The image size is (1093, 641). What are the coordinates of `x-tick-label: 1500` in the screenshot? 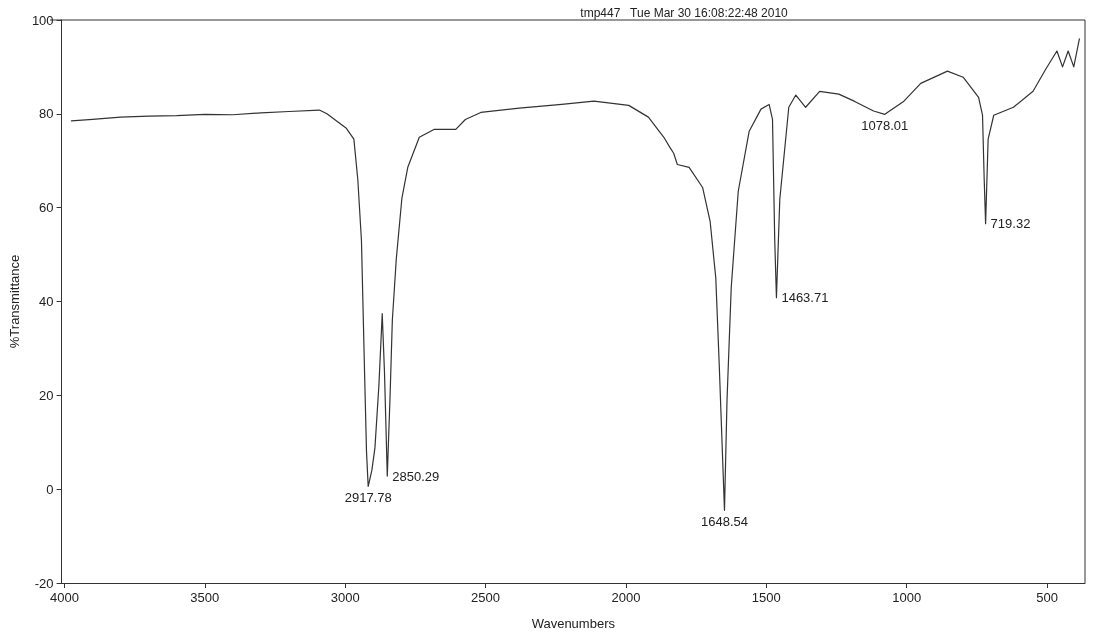 It's located at (766, 597).